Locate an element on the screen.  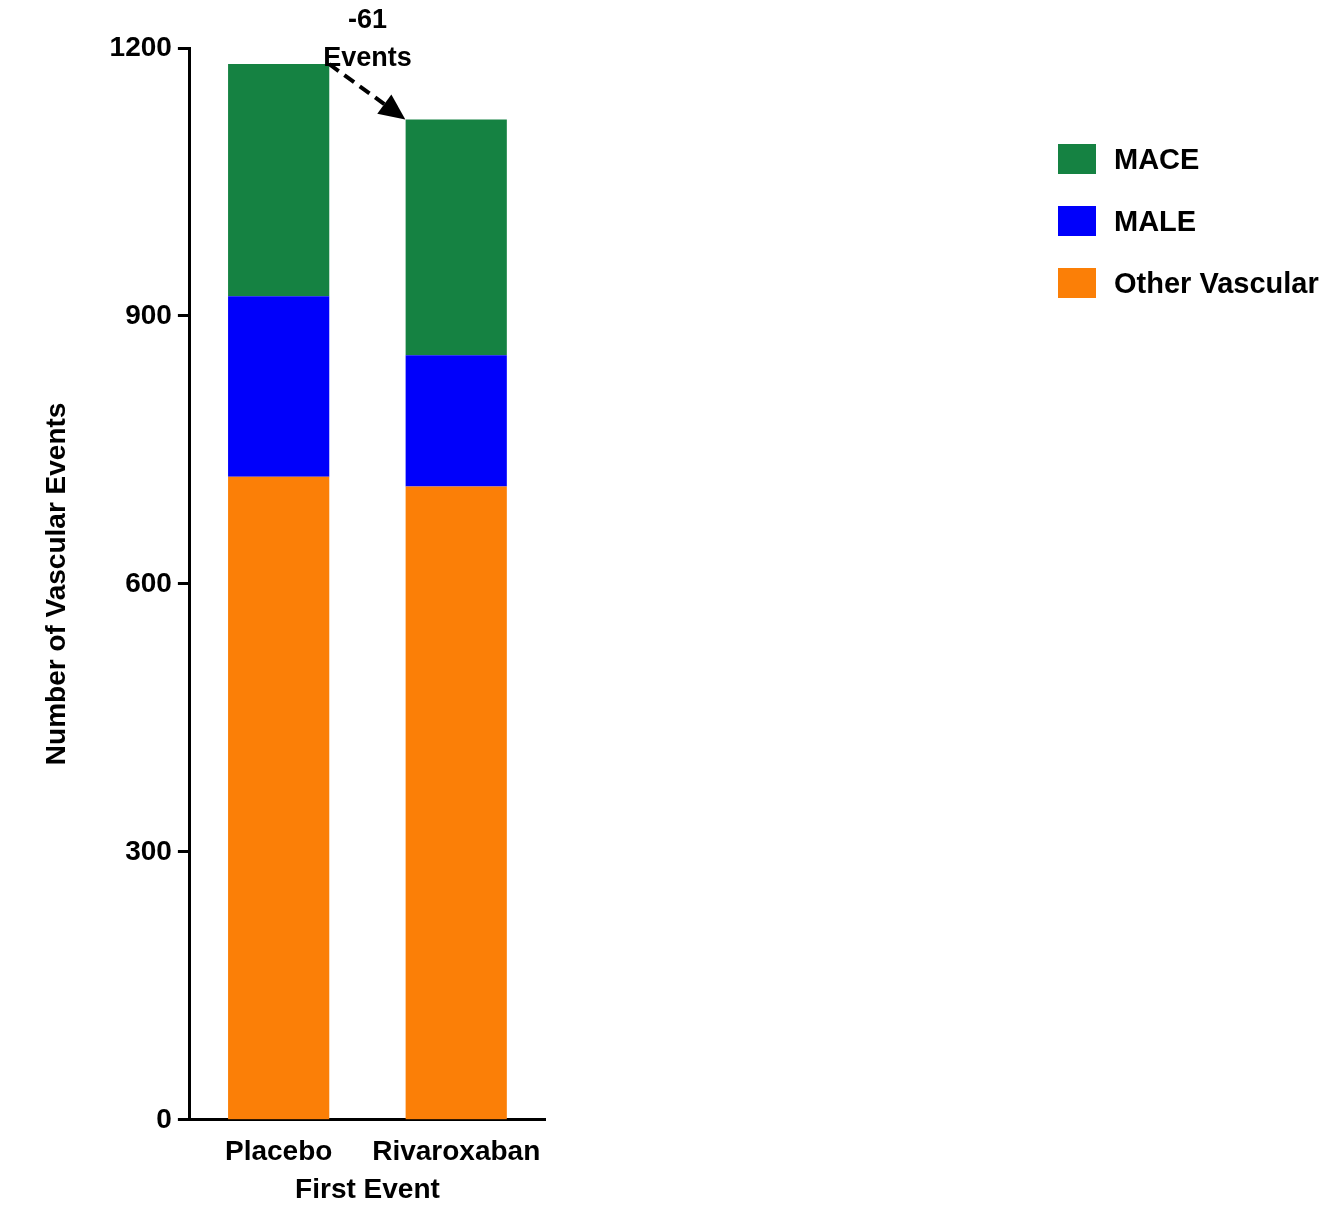
x-tick-label: Placebo is located at coordinates (278, 1151).